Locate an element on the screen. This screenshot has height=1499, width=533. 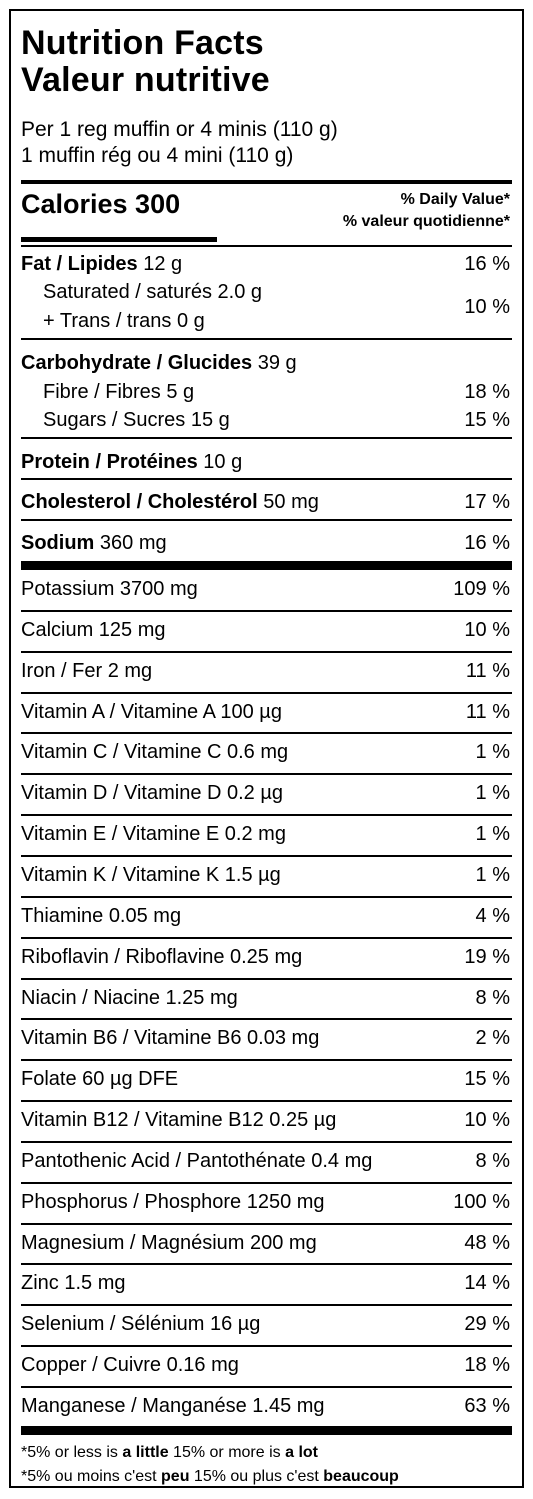
footnote-text: *5% ou moins c'est is located at coordinates (91, 1476).